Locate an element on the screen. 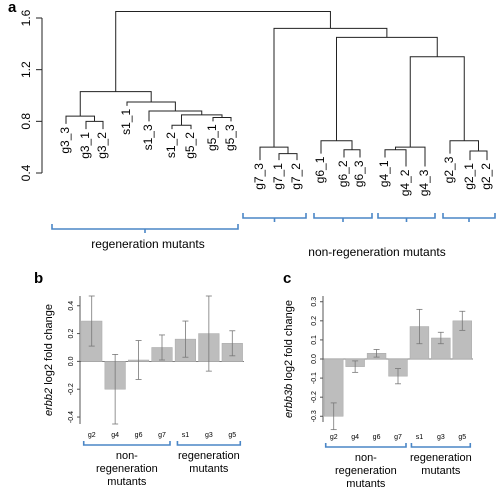  y-tick-label: 1.2 is located at coordinates (26, 69).